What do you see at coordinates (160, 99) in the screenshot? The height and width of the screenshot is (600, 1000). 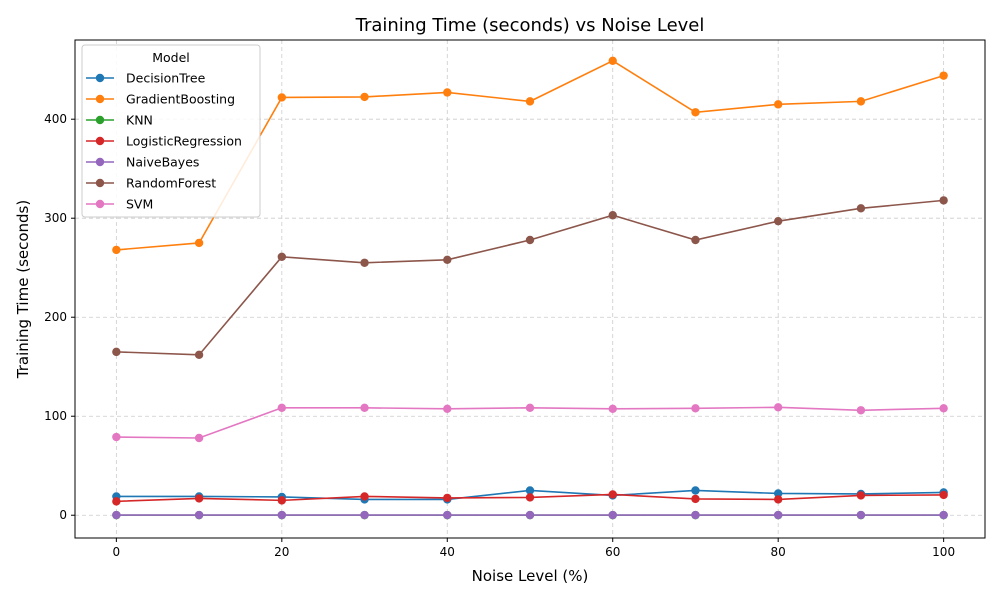 I see `legend-item: GradientBoosting` at bounding box center [160, 99].